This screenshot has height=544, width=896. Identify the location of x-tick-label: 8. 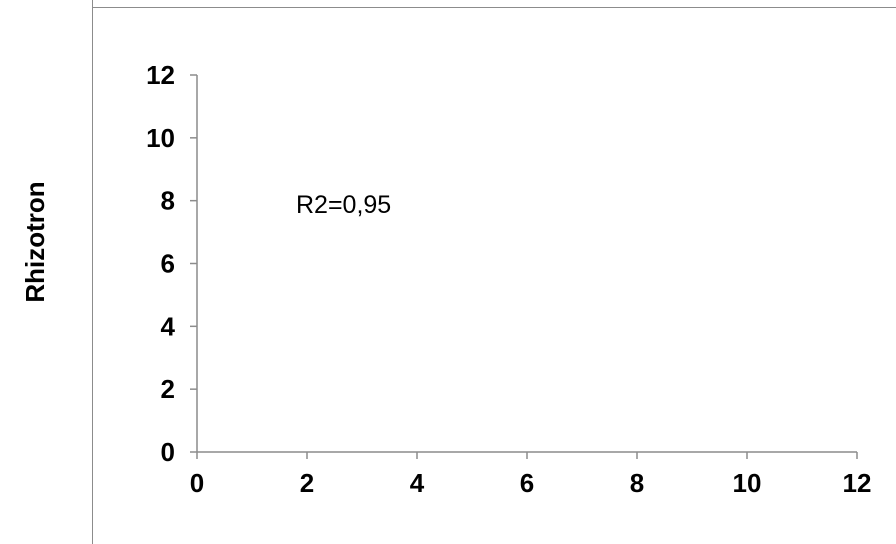
(637, 483).